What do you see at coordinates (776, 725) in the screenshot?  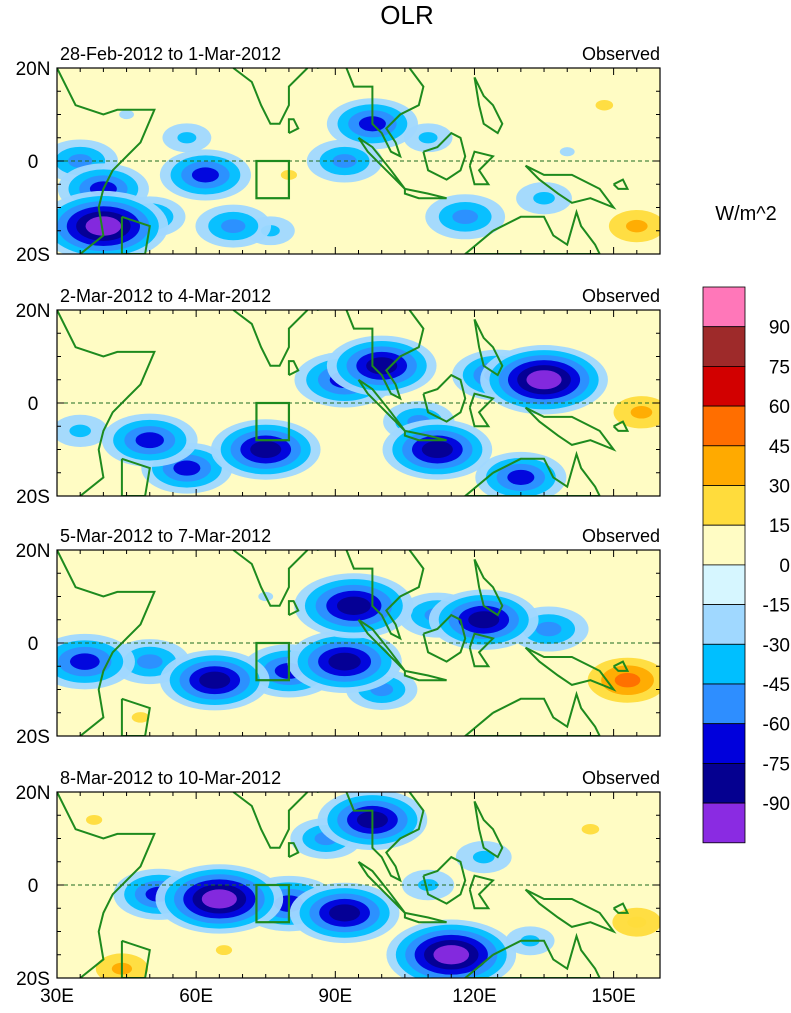 I see `colorbar-label: -60` at bounding box center [776, 725].